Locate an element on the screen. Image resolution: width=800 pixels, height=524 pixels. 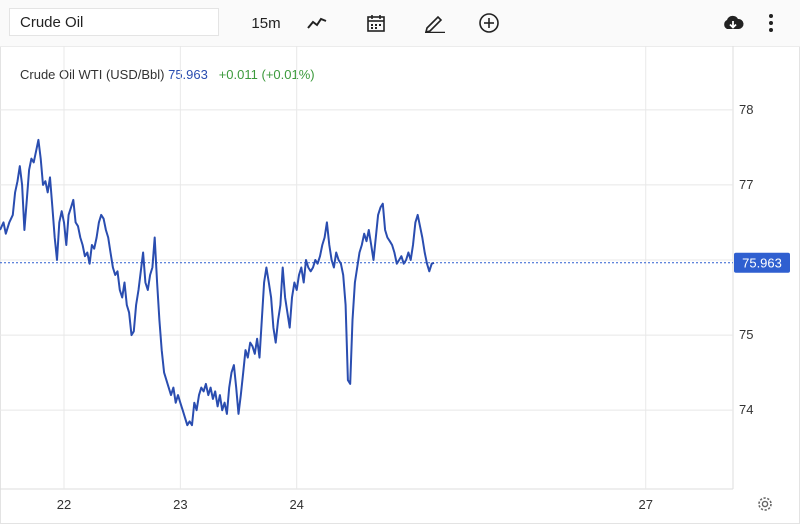
last-price-tag-bg is located at coordinates (762, 262).